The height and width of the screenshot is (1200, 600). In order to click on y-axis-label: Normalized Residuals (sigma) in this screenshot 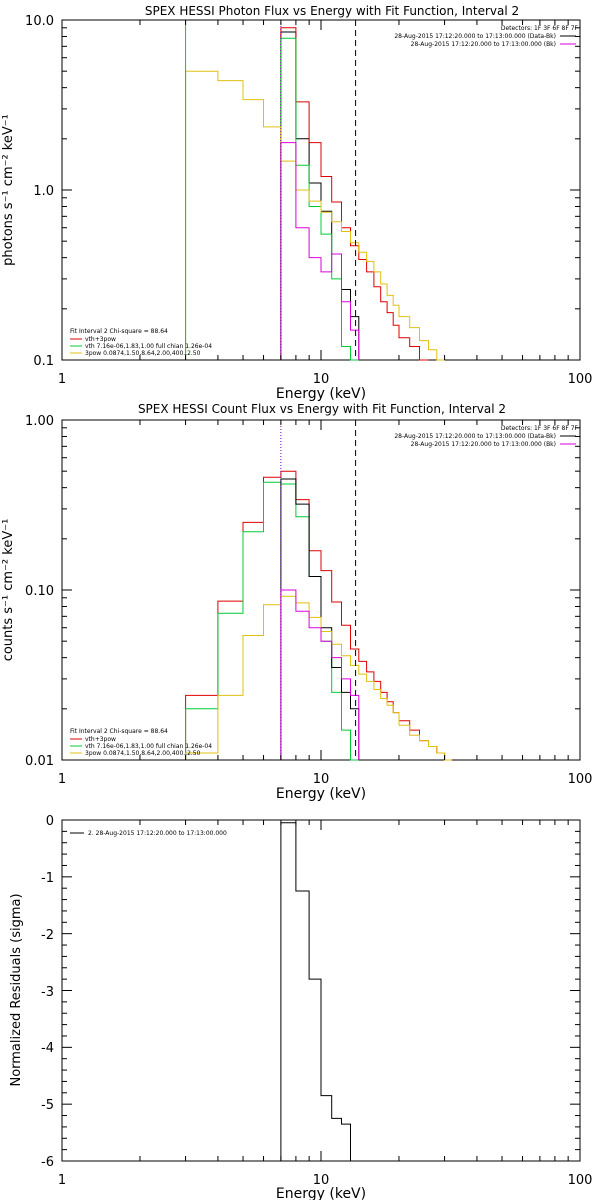, I will do `click(16, 989)`.